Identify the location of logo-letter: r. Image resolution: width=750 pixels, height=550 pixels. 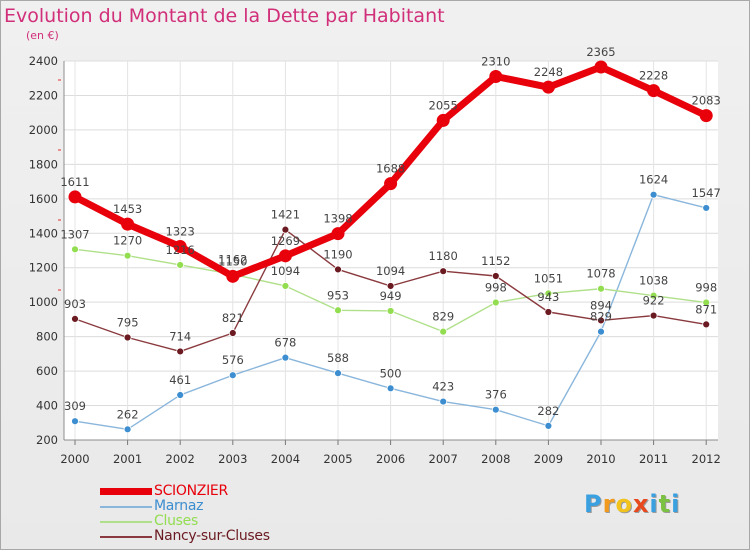
(609, 504).